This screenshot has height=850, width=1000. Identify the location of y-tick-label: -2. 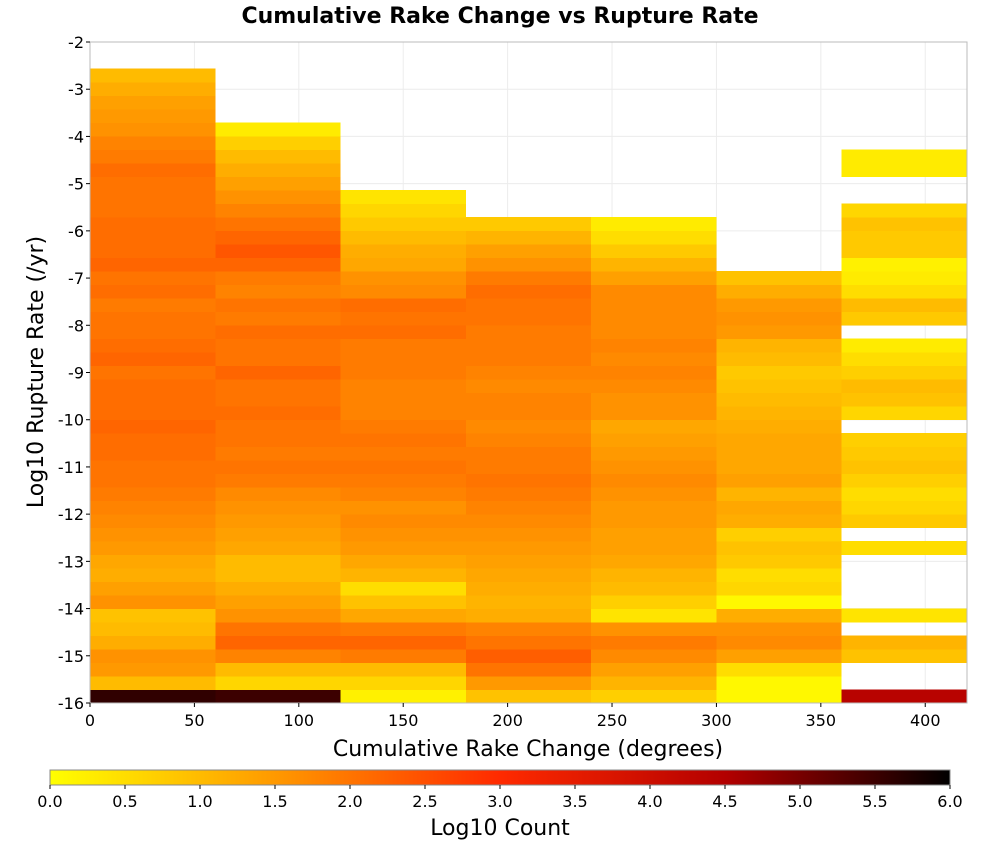
(76, 42).